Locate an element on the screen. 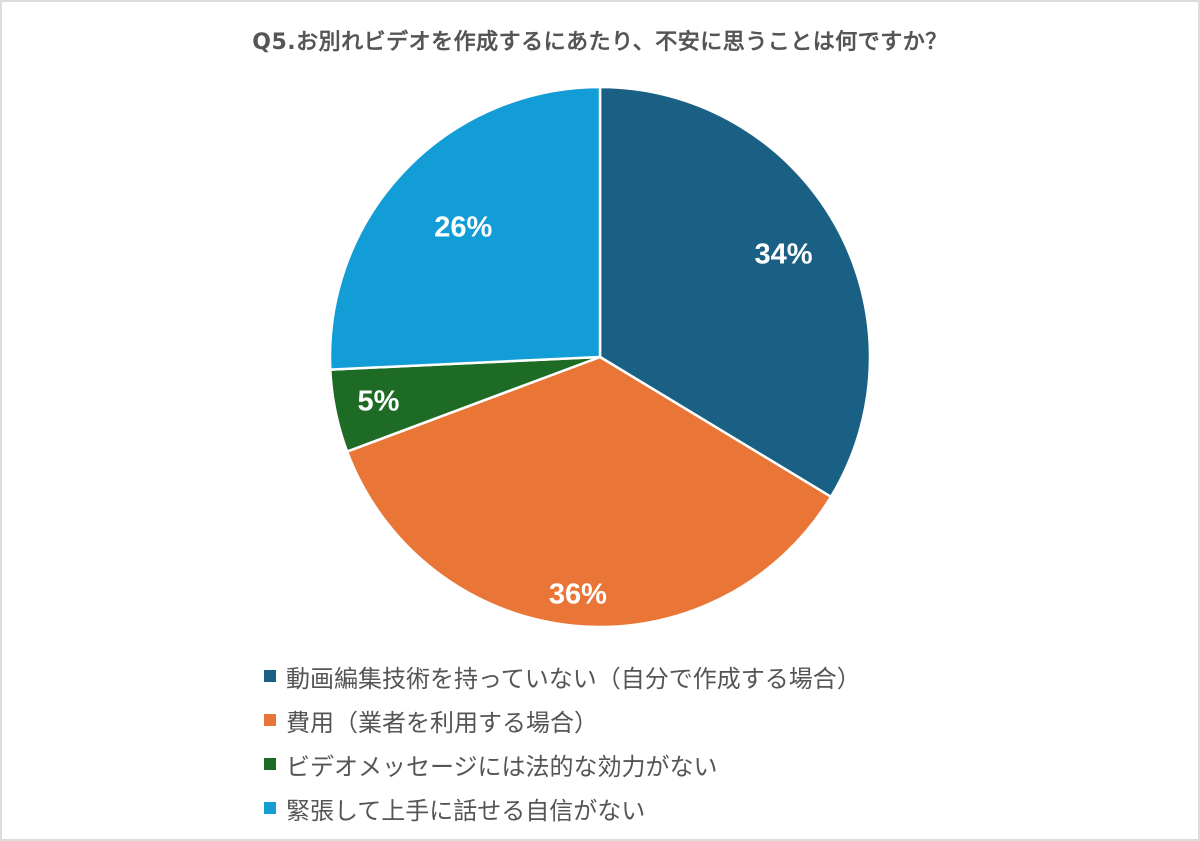 The height and width of the screenshot is (841, 1200). slice-data-label: 34% is located at coordinates (783, 255).